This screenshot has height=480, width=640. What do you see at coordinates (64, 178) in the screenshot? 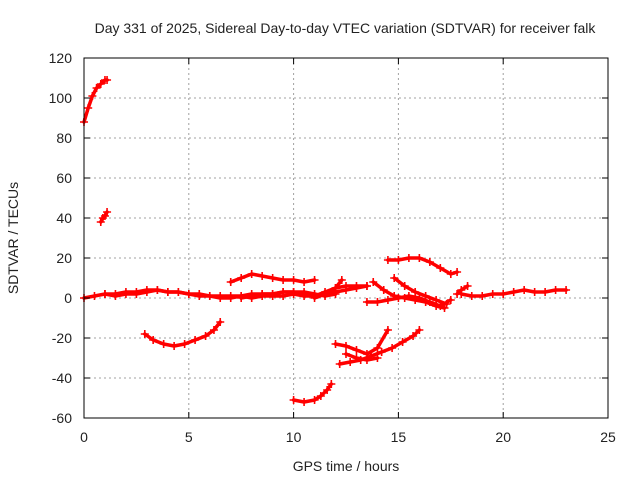
I see `y-tick-label: 60` at bounding box center [64, 178].